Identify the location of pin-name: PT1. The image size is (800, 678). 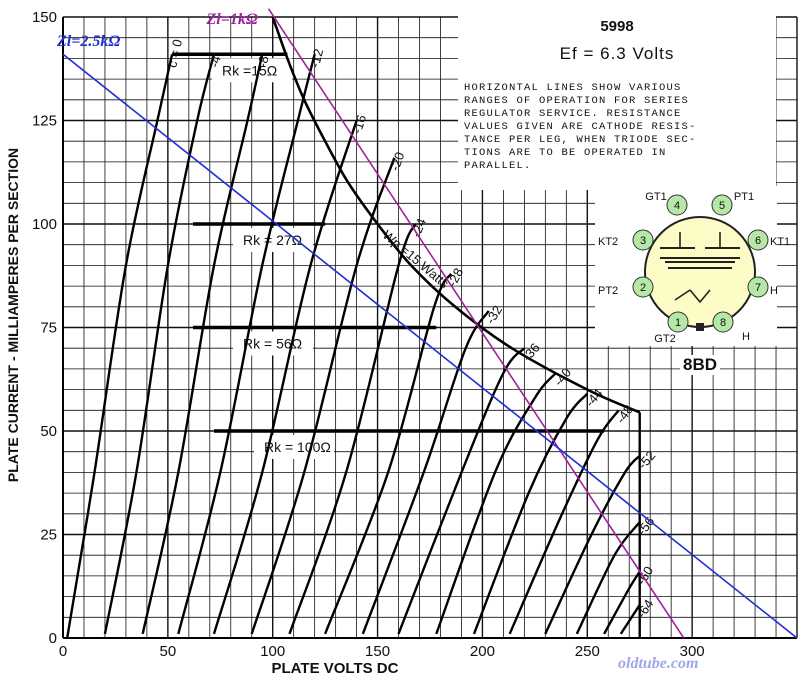
(744, 197).